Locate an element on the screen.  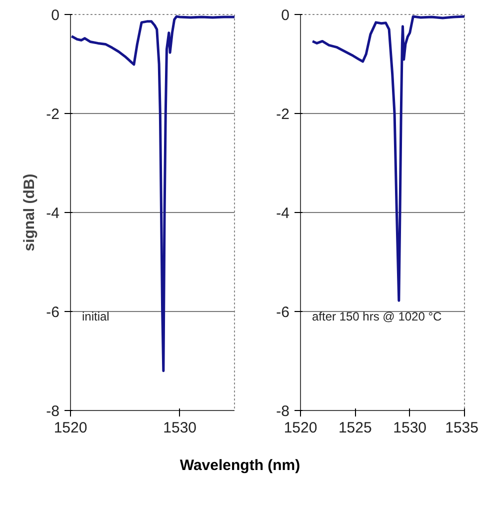
x-tick-label: 1525 is located at coordinates (355, 428).